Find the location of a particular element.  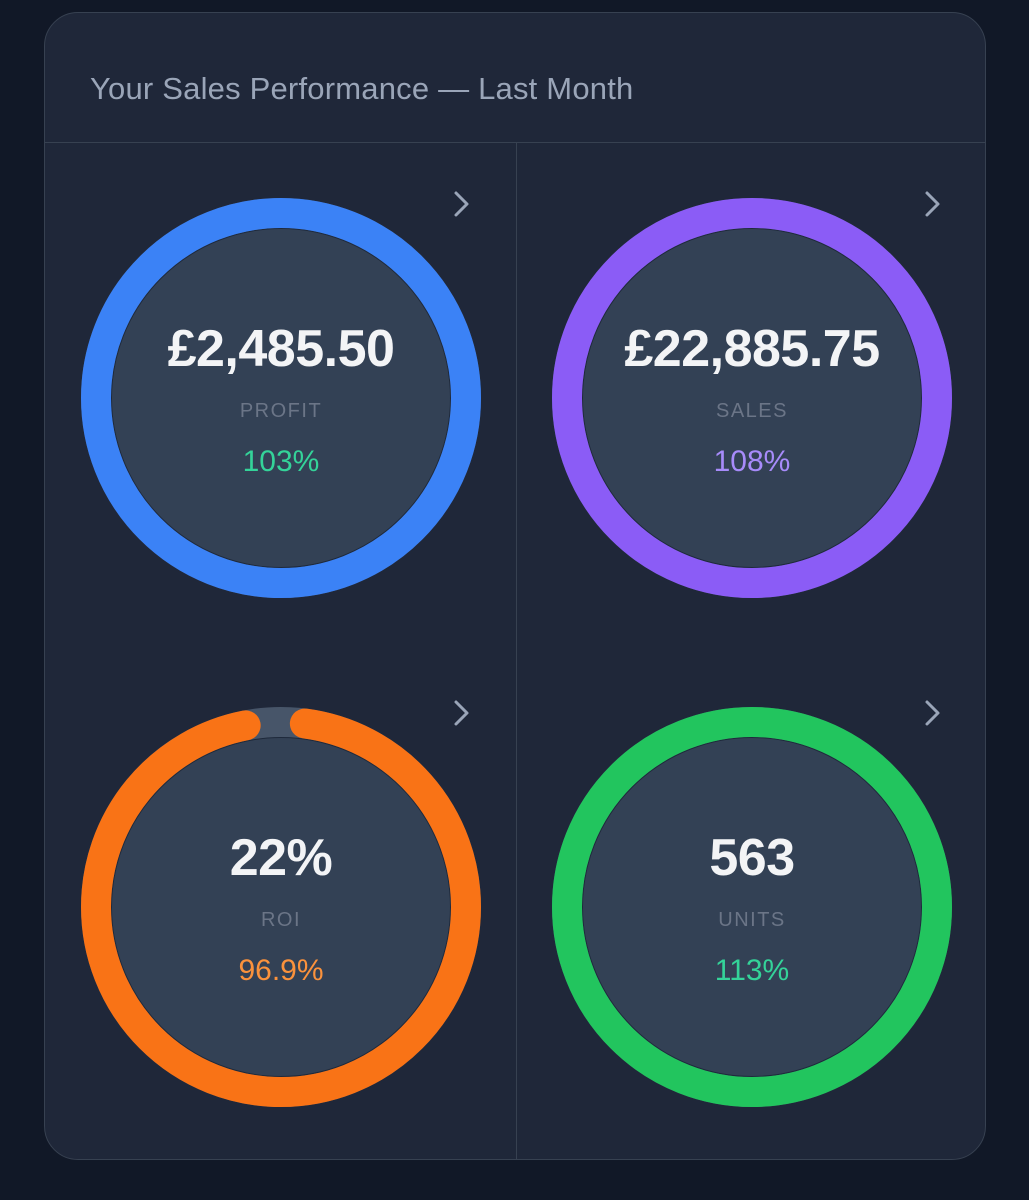

progress-ring: £22,885.75 SALES 108% is located at coordinates (752, 398).